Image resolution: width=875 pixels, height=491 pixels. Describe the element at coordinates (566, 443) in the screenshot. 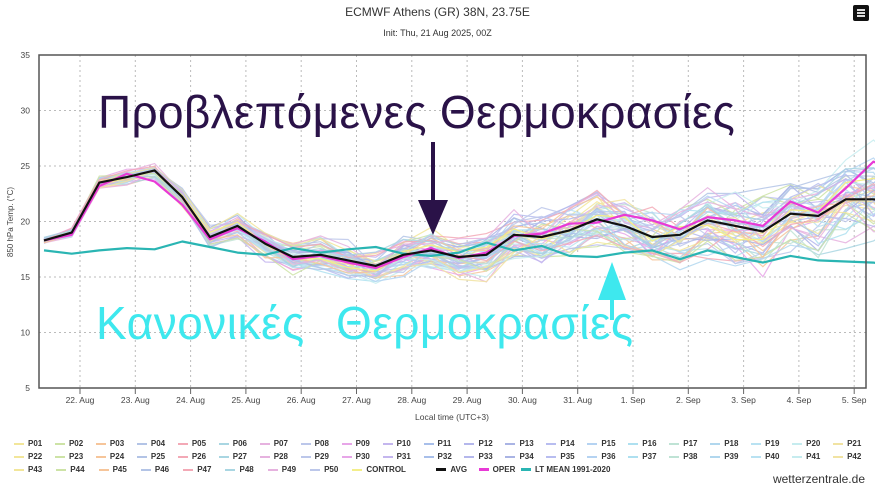

I see `legend-item-p14: P14` at that location.